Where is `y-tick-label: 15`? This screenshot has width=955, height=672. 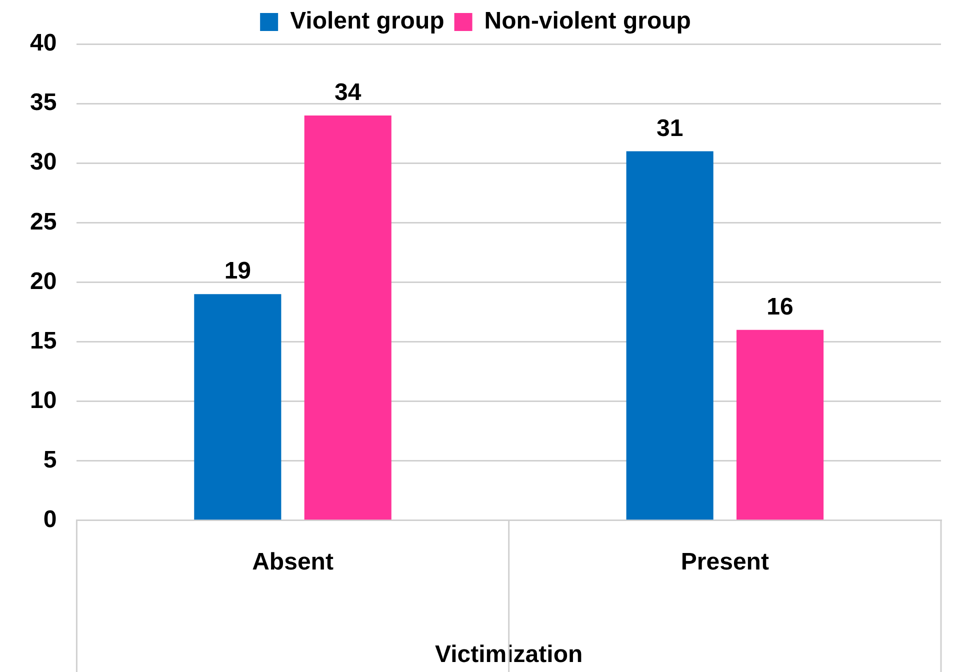 y-tick-label: 15 is located at coordinates (43, 340).